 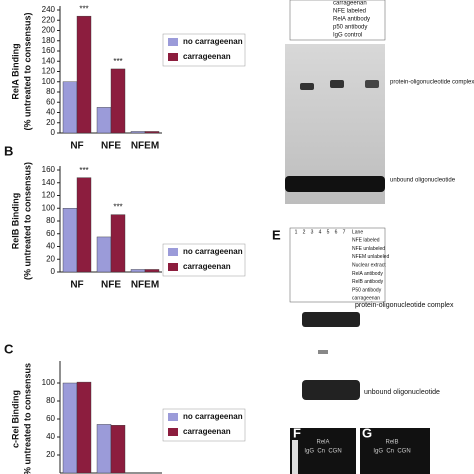 What do you see at coordinates (295, 457) in the screenshot?
I see `blot-band` at bounding box center [295, 457].